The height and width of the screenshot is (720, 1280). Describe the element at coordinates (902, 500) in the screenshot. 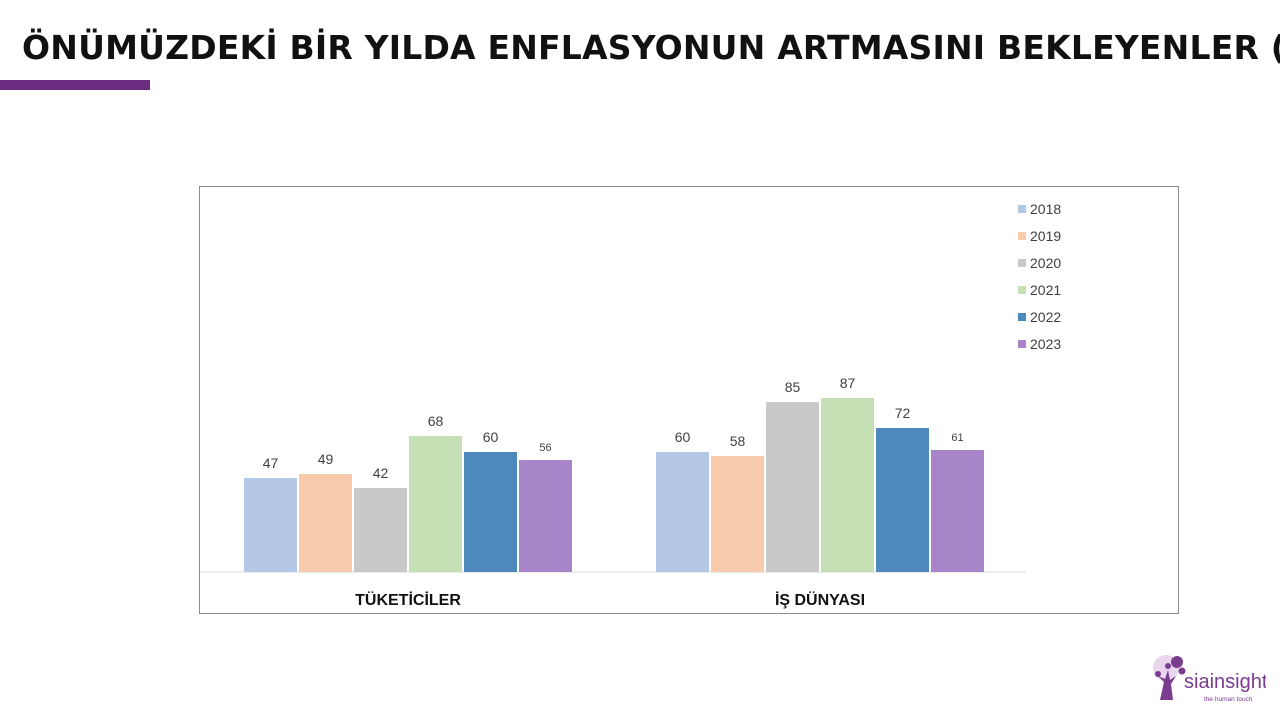

I see `bar-2022-business` at that location.